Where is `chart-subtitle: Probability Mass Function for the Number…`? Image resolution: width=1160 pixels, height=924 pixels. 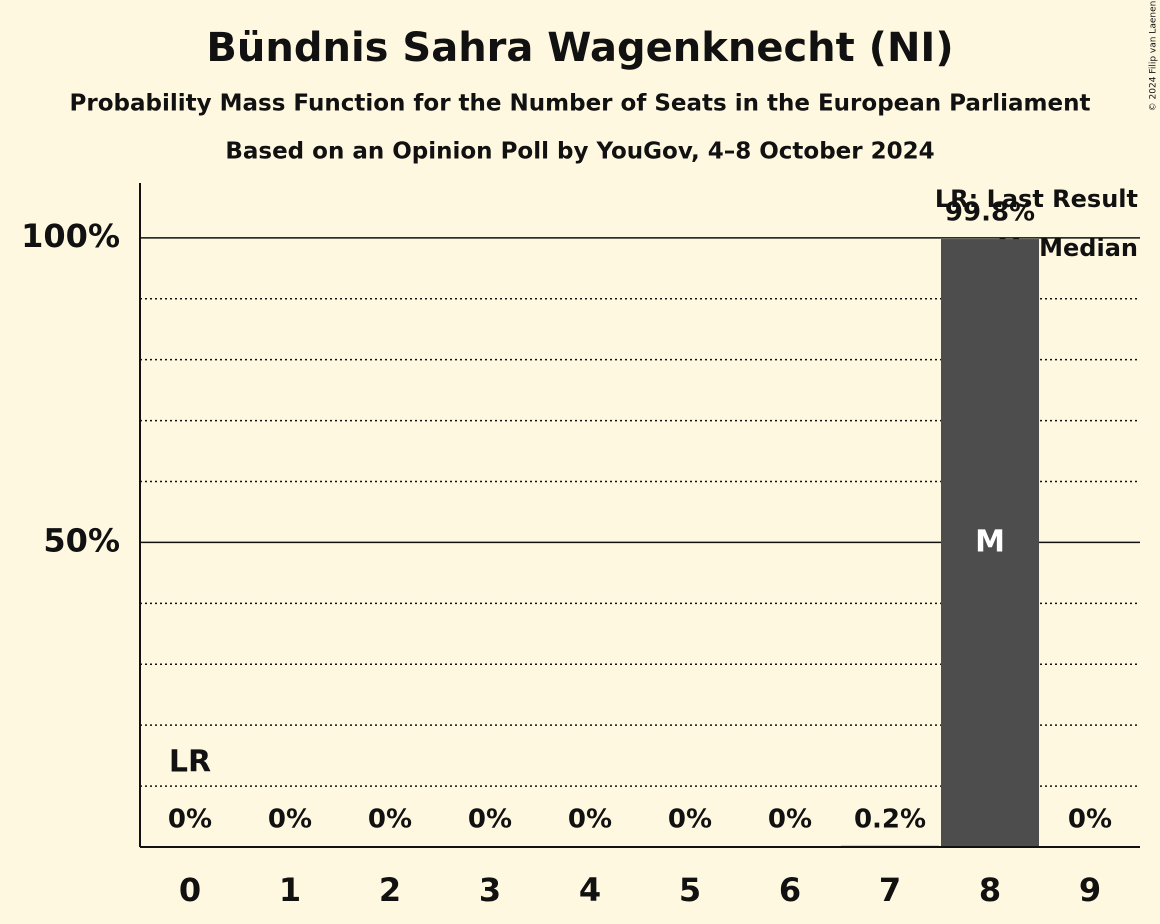
chart-subtitle: Probability Mass Function for the Number… is located at coordinates (580, 104).